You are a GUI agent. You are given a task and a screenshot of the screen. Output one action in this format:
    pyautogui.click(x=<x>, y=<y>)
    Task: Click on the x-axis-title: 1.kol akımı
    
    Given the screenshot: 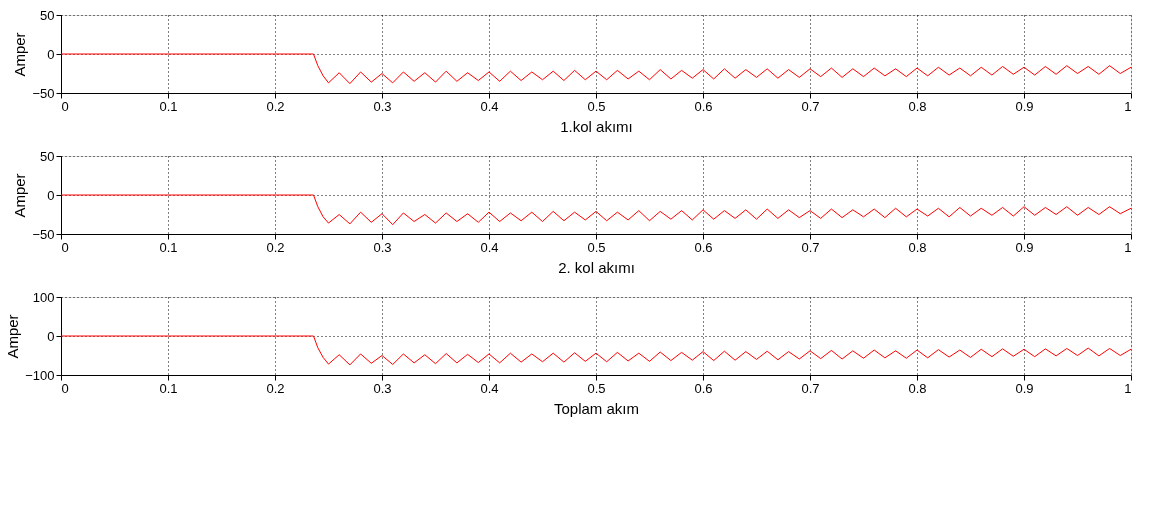 What is the action you would take?
    pyautogui.click(x=596, y=126)
    